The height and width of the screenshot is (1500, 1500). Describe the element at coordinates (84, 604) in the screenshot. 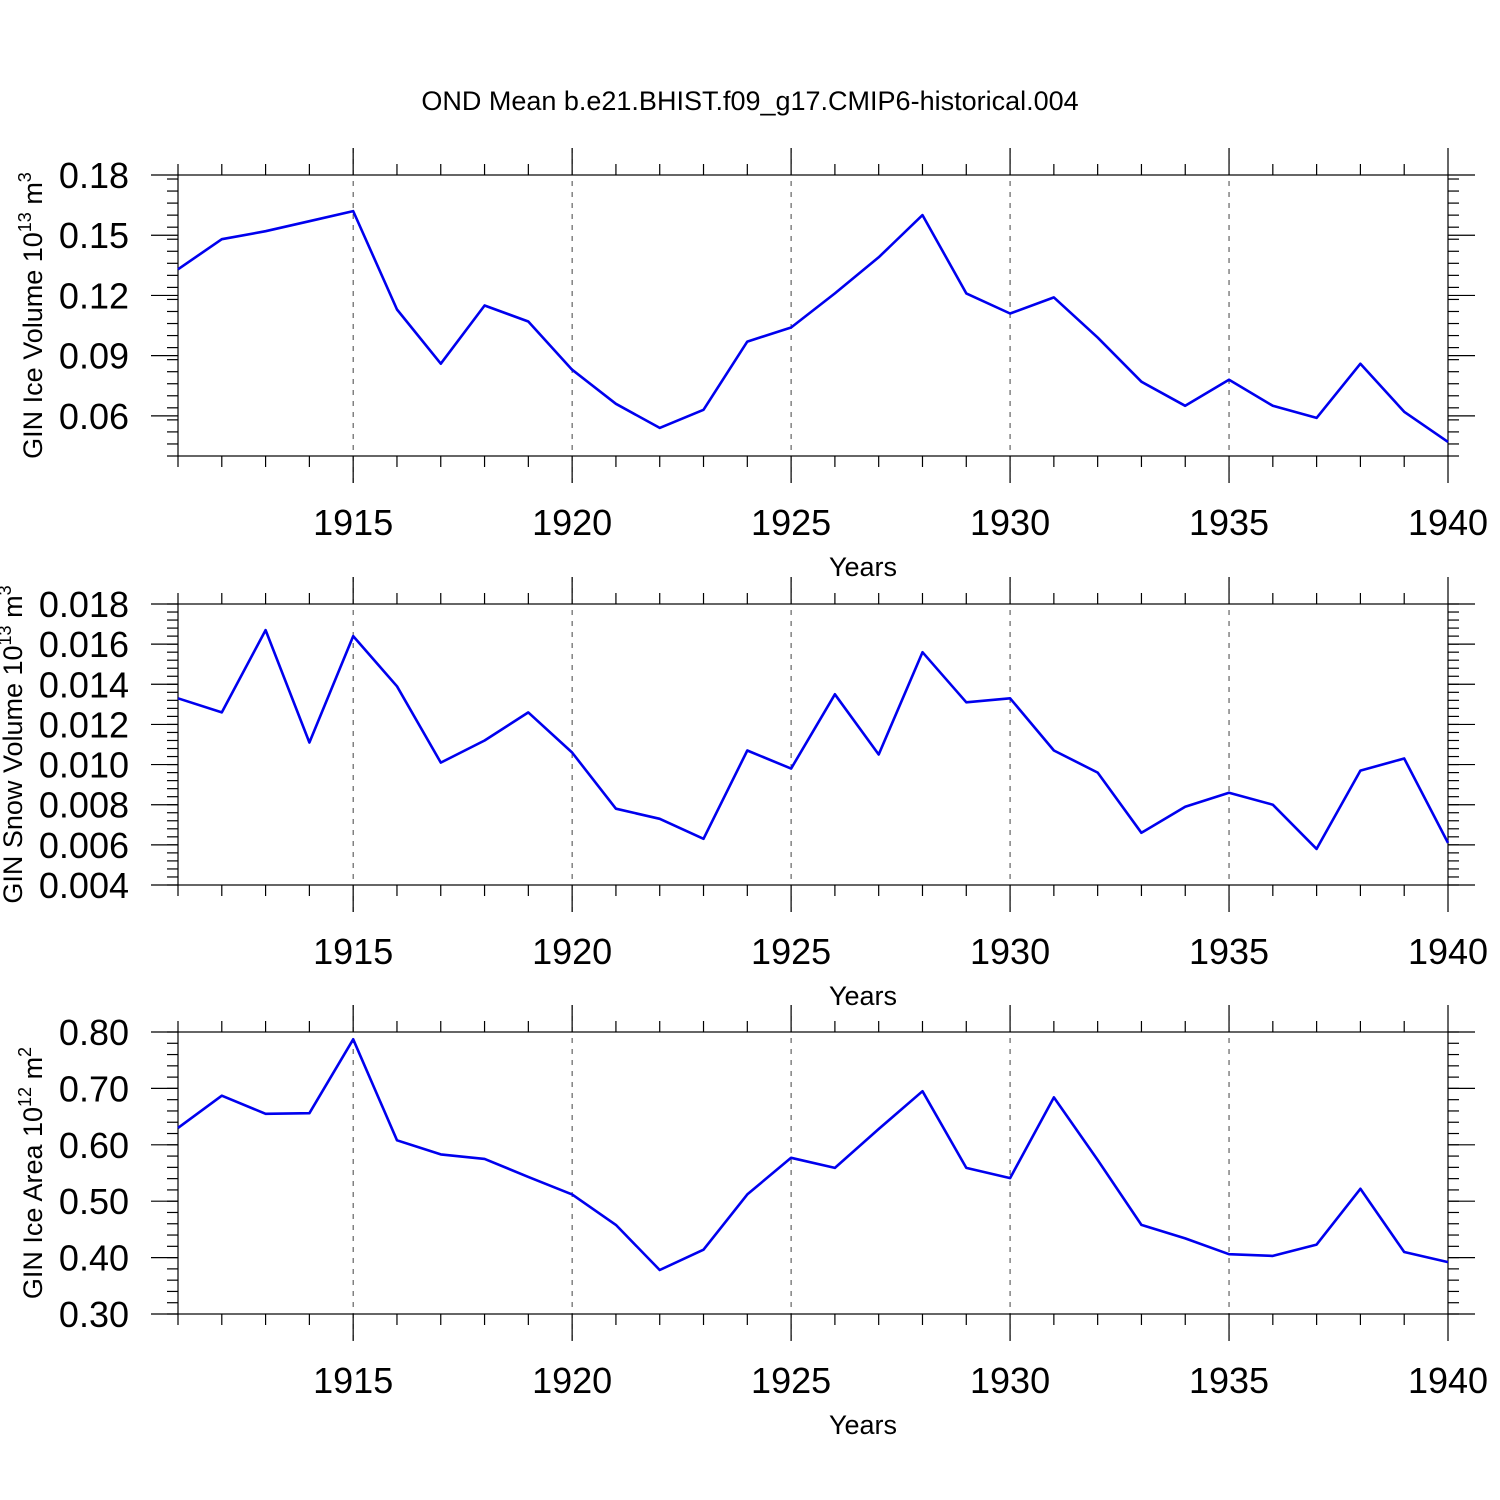

I see `y-tick-label: 0.018` at that location.